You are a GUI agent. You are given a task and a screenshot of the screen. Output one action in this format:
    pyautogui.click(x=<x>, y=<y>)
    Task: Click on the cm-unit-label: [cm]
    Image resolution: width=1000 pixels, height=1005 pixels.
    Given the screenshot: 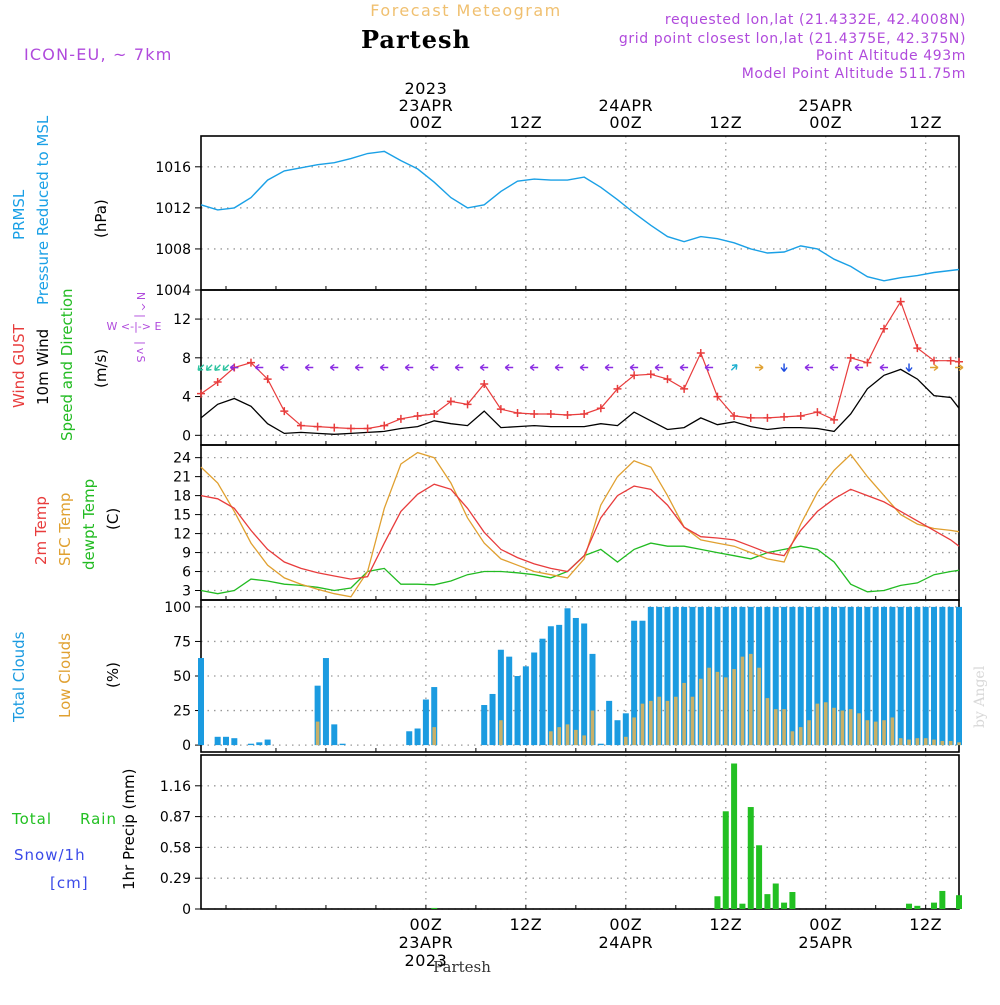 What is the action you would take?
    pyautogui.click(x=69, y=883)
    